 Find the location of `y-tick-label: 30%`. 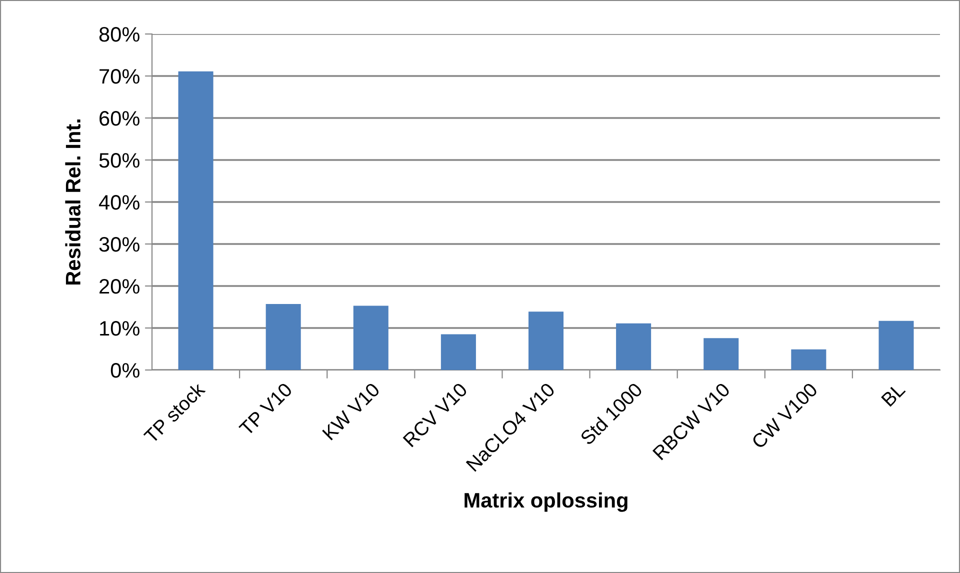

y-tick-label: 30% is located at coordinates (119, 244).